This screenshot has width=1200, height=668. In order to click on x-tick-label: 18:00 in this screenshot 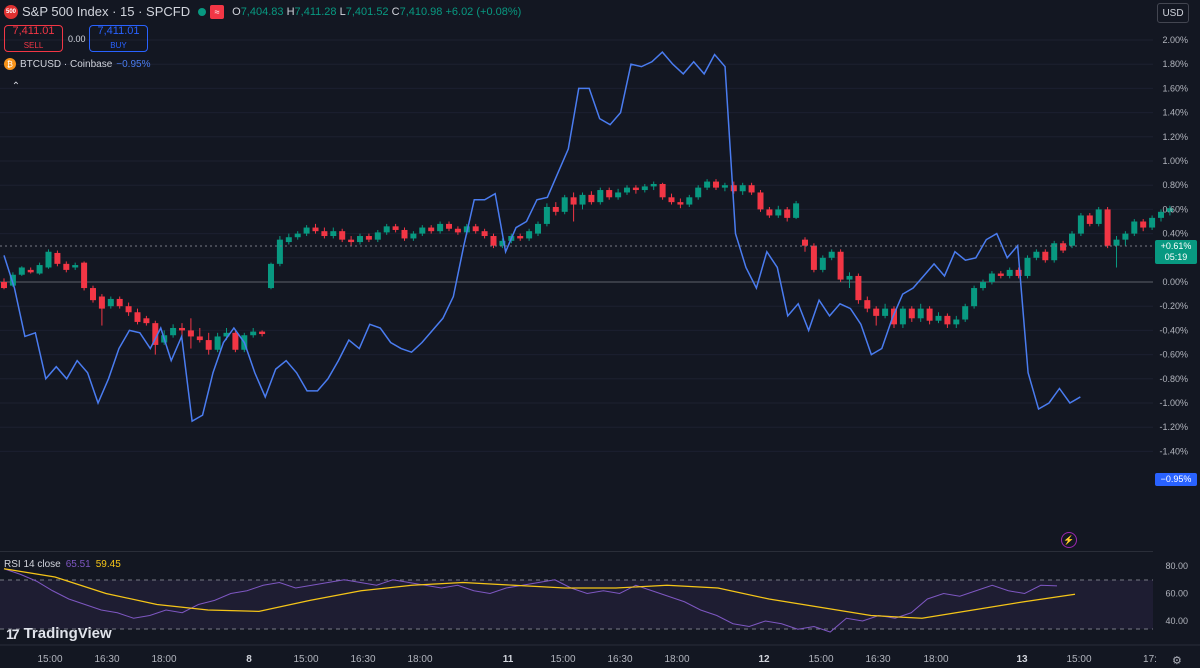, I will do `click(935, 659)`.